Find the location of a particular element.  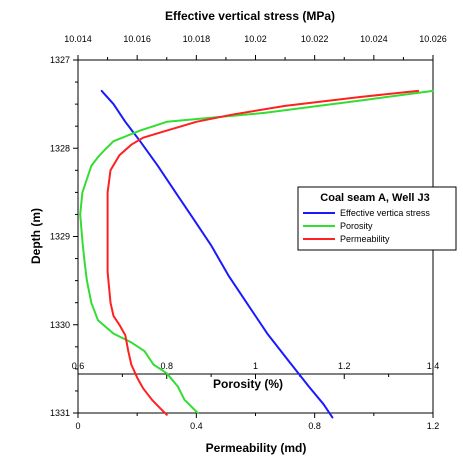

top-tick-label: 10.014 is located at coordinates (78, 39).